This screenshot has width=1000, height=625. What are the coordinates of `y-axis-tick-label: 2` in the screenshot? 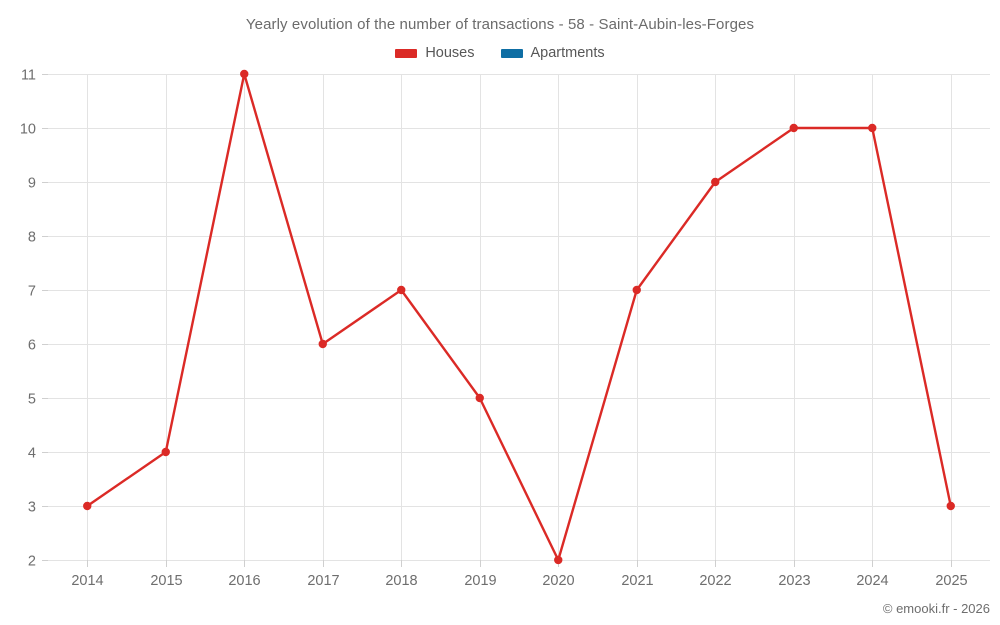 It's located at (32, 562).